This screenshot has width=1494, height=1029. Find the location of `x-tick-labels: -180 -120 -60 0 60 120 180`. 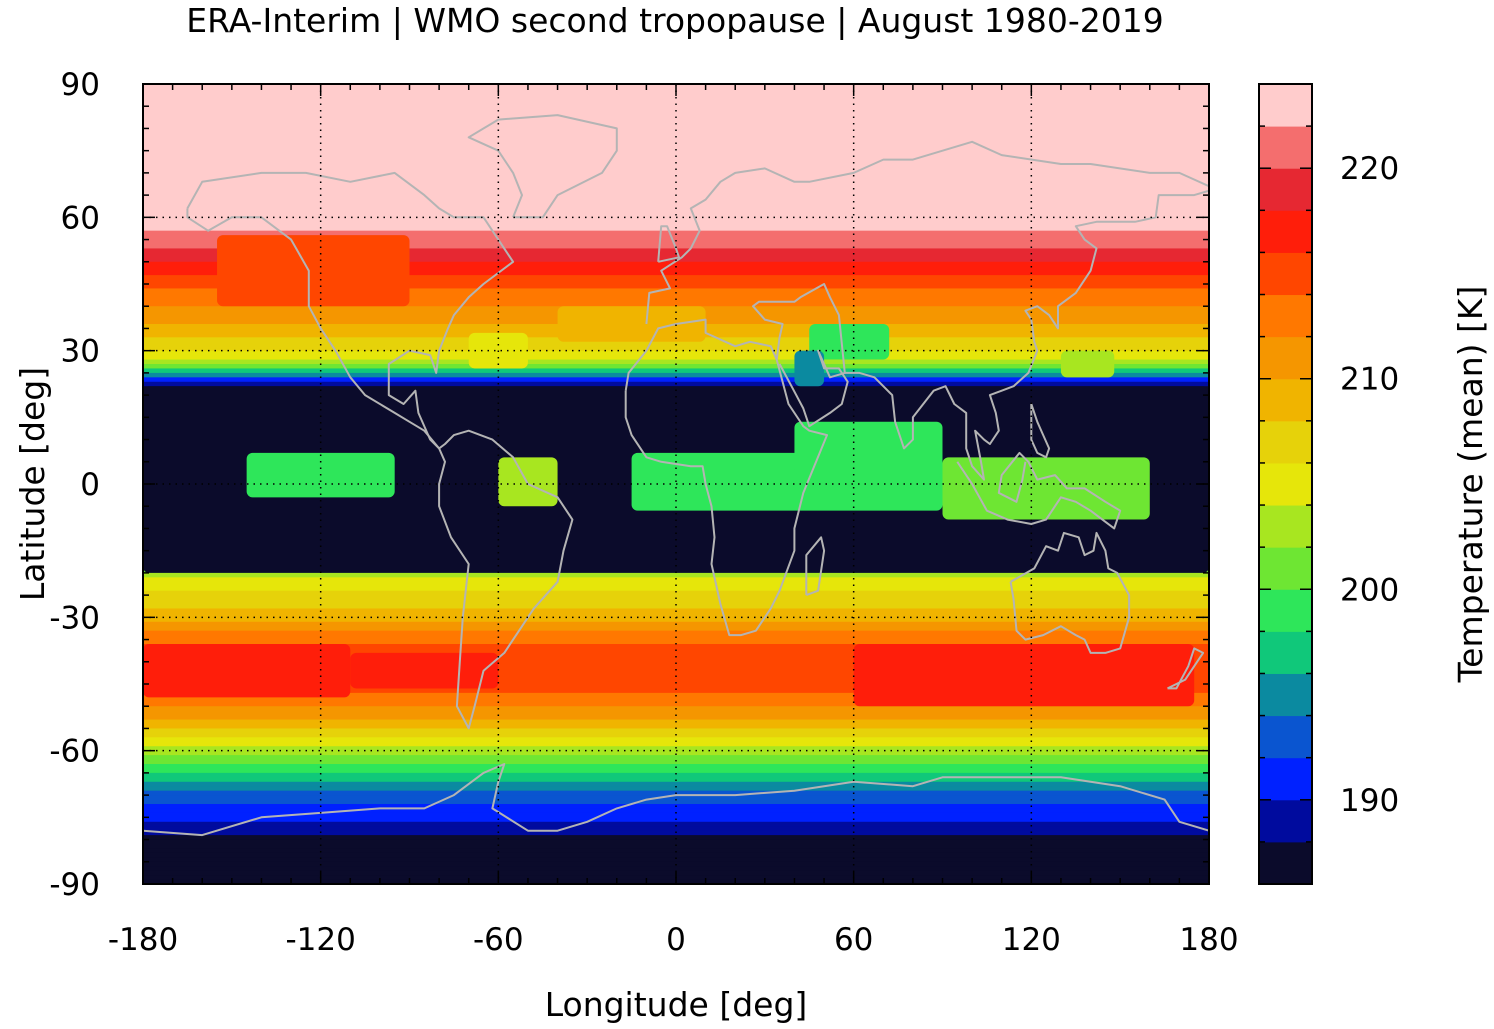

x-tick-labels: -180 -120 -60 0 60 120 180 is located at coordinates (673, 940).